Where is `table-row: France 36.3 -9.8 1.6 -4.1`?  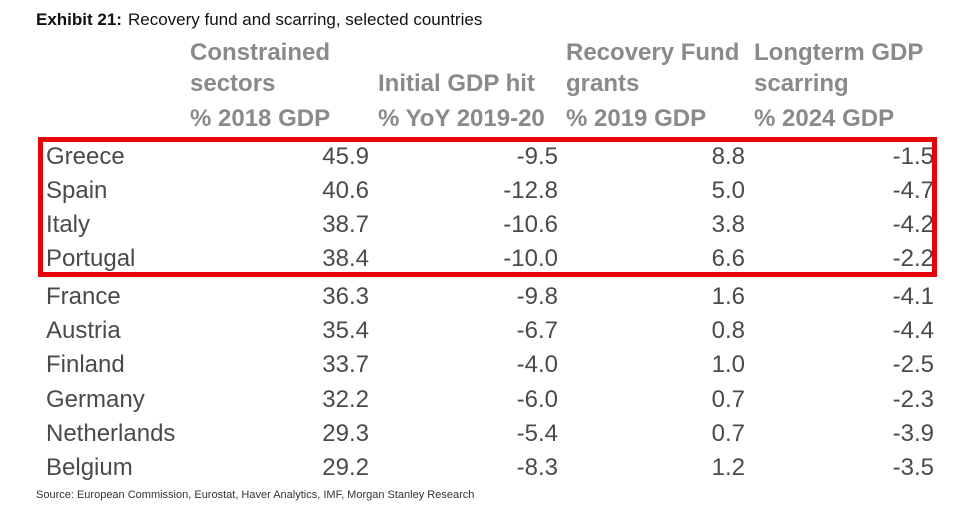
table-row: France 36.3 -9.8 1.6 -4.1 is located at coordinates (489, 297).